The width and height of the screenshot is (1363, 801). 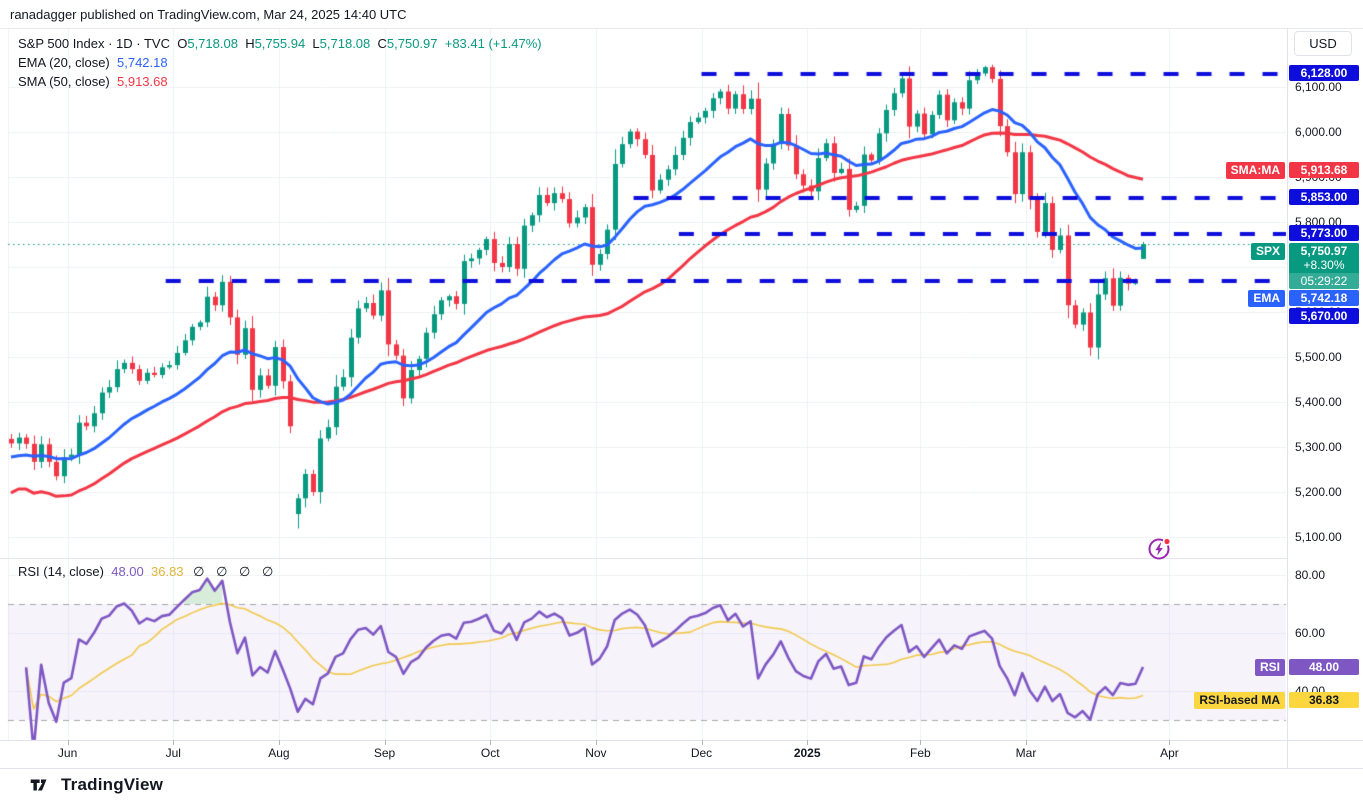 I want to click on month-label-aug: Aug, so click(x=279, y=753).